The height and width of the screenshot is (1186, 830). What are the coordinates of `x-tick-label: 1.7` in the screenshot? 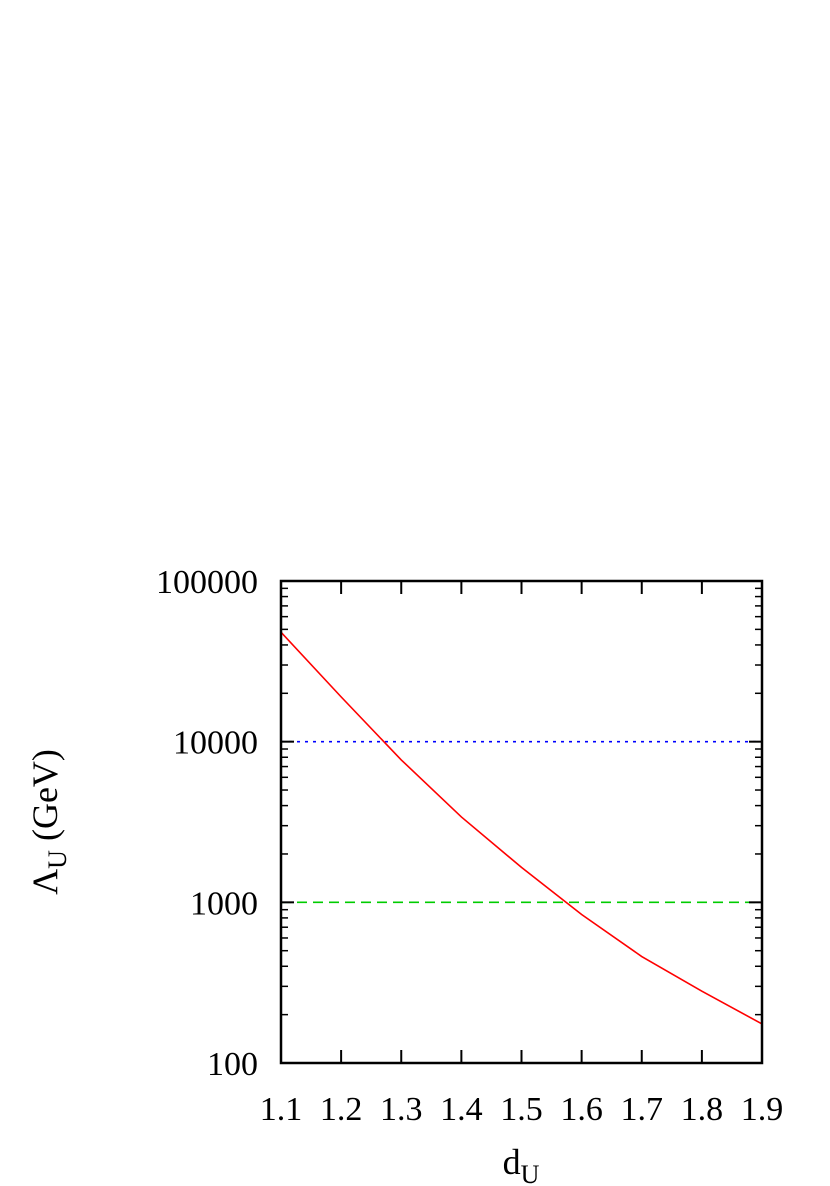 It's located at (642, 1109).